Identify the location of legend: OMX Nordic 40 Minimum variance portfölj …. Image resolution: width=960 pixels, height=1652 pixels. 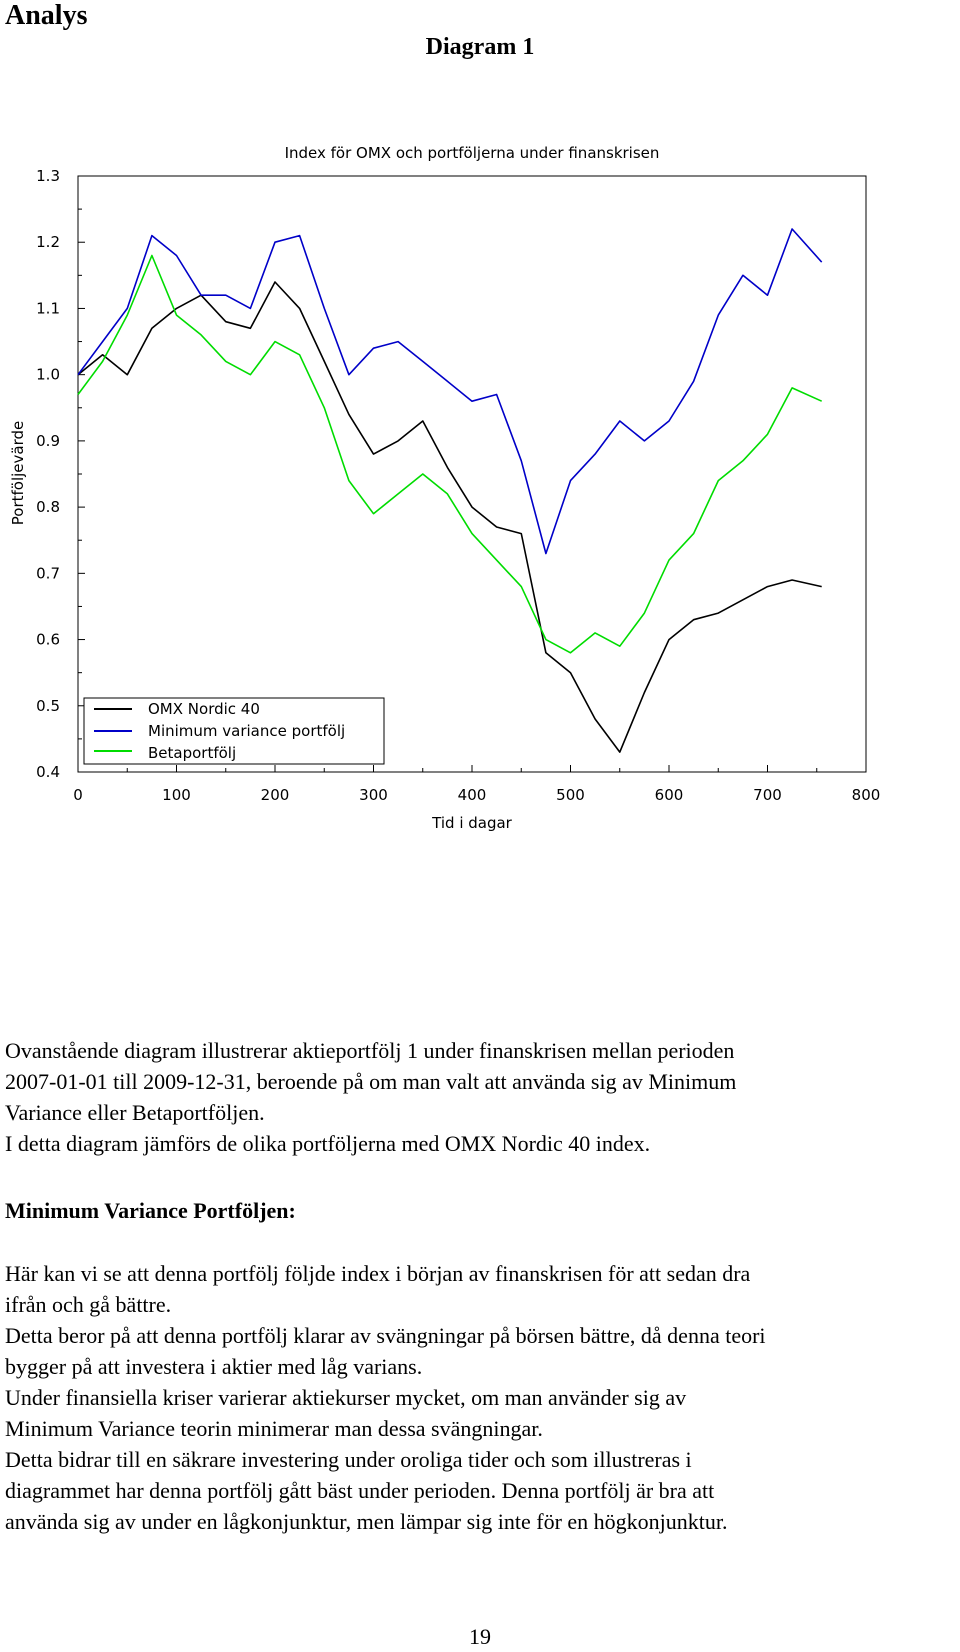
(234, 731).